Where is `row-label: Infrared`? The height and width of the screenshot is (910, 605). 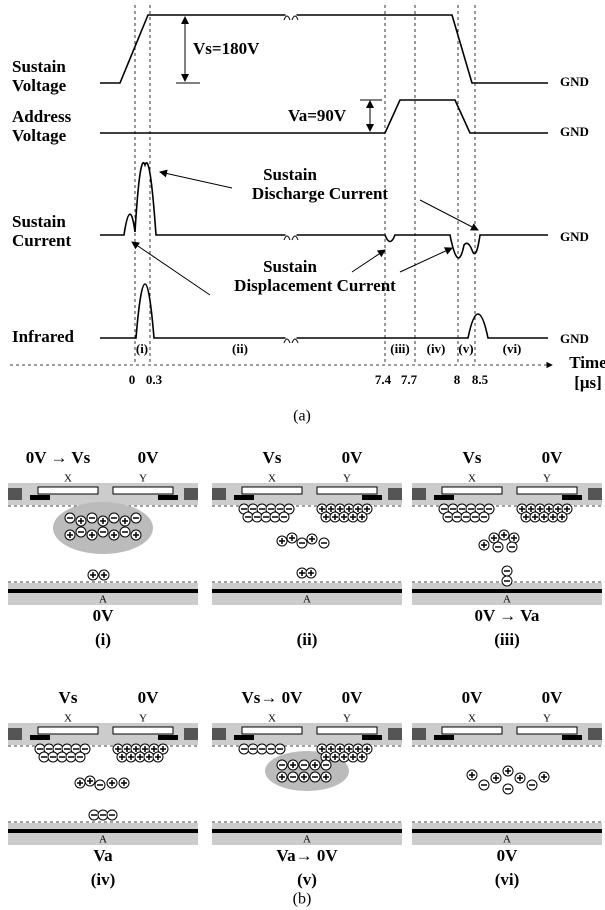 row-label: Infrared is located at coordinates (43, 336).